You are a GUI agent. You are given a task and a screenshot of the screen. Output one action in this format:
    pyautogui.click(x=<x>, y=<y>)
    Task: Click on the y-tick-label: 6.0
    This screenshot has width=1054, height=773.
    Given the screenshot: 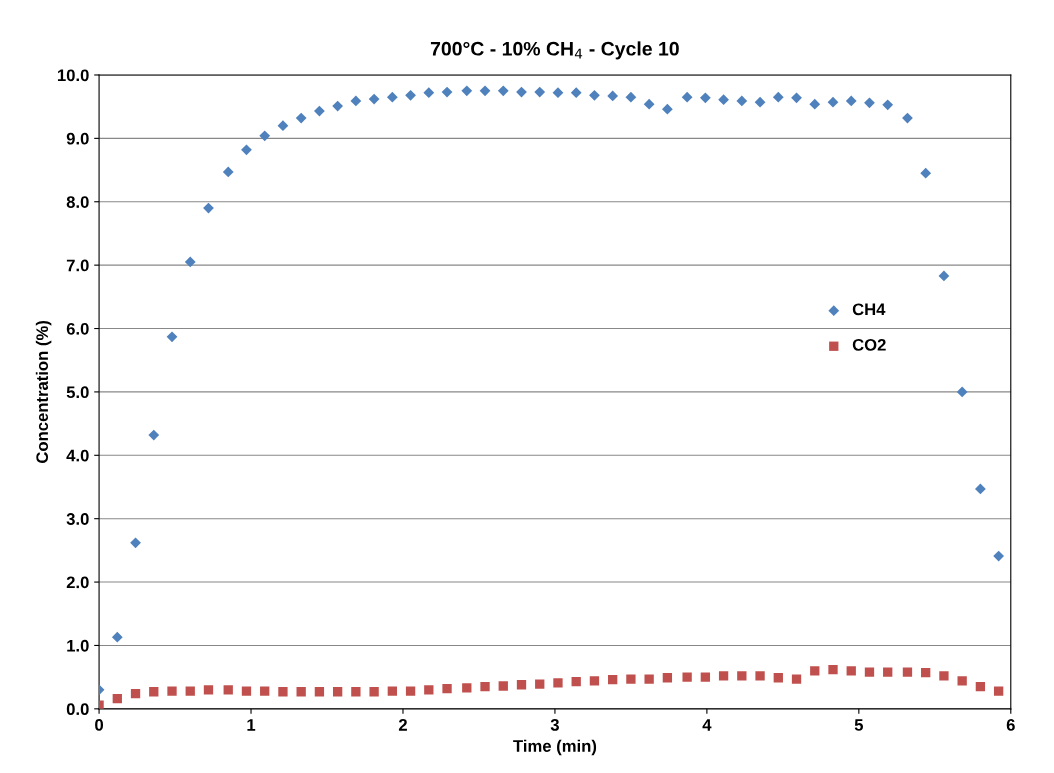 What is the action you would take?
    pyautogui.click(x=77, y=328)
    